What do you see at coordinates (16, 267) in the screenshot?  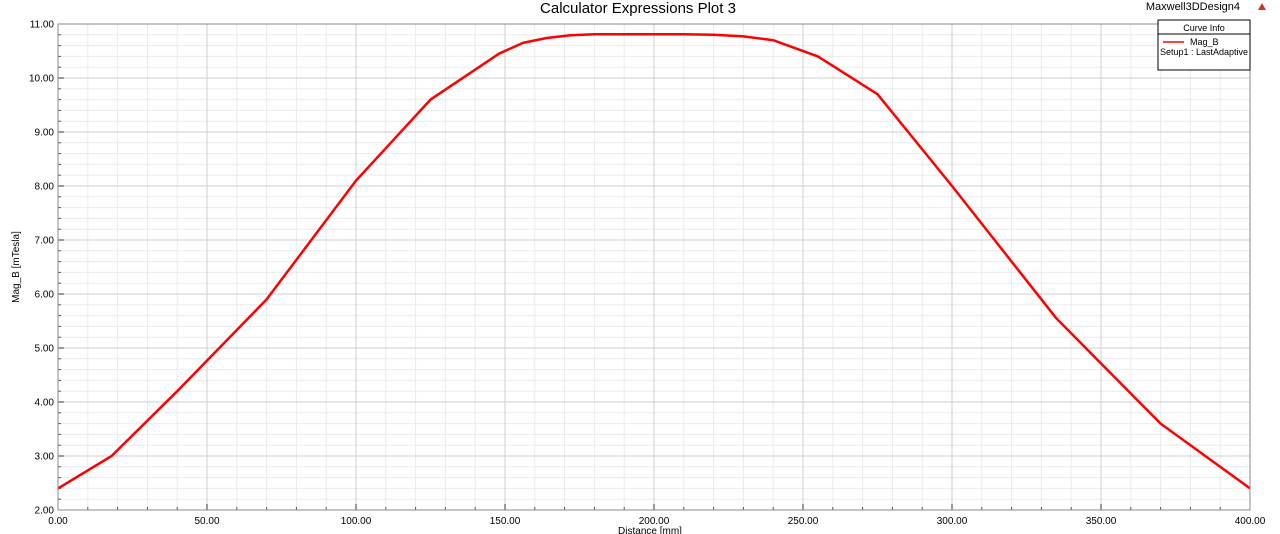 I see `y-axis-label: Mag_B [mTesla]` at bounding box center [16, 267].